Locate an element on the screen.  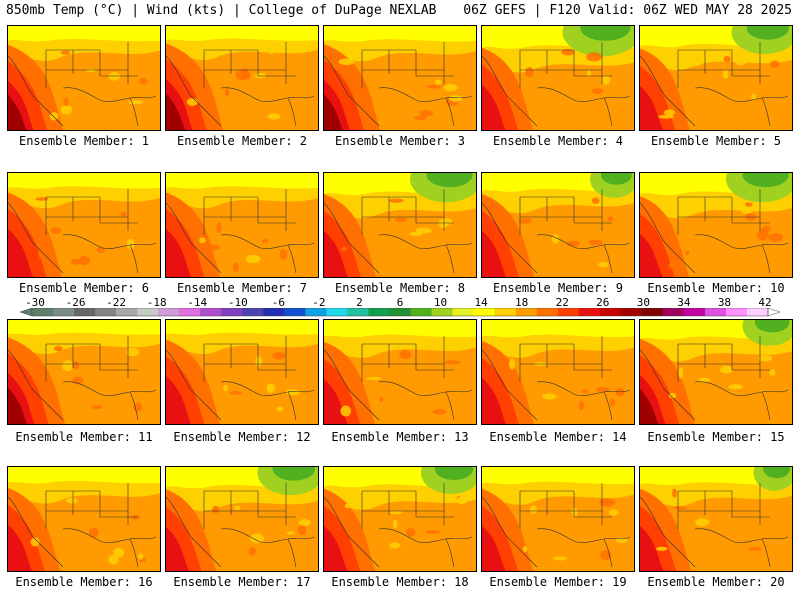
scale-tick-label: -26 is located at coordinates (75, 302).